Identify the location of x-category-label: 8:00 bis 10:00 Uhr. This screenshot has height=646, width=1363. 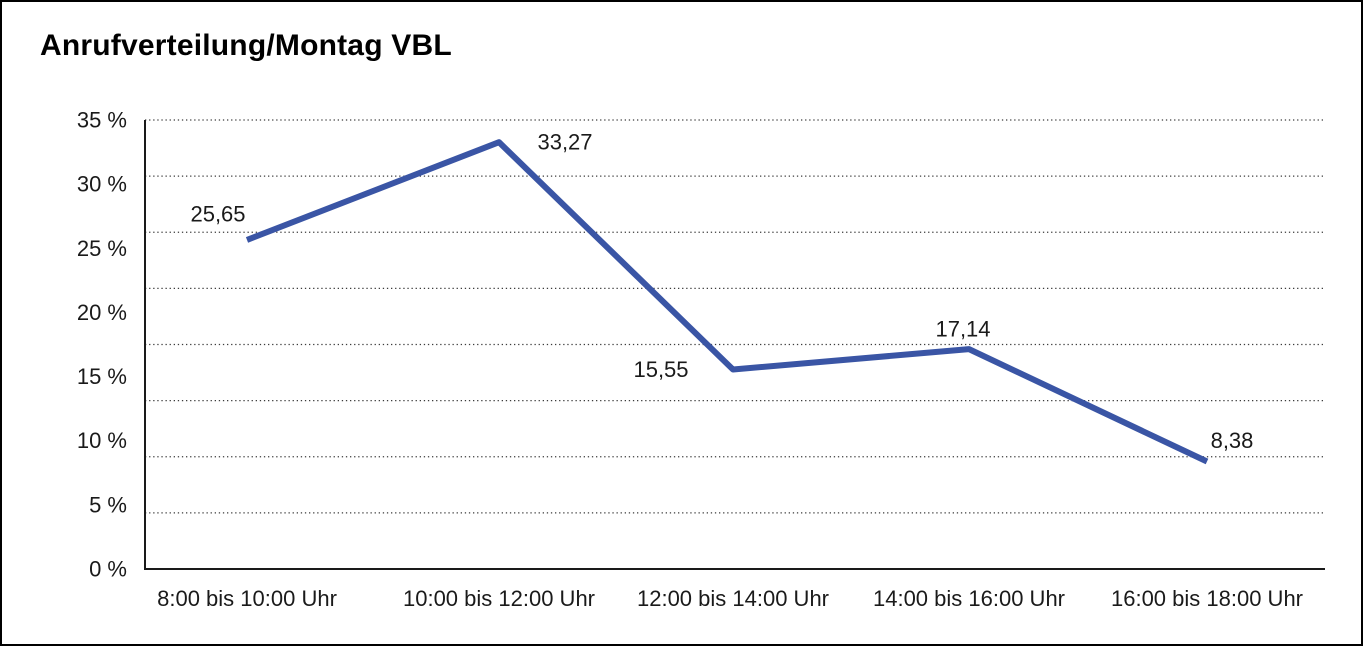
(247, 598).